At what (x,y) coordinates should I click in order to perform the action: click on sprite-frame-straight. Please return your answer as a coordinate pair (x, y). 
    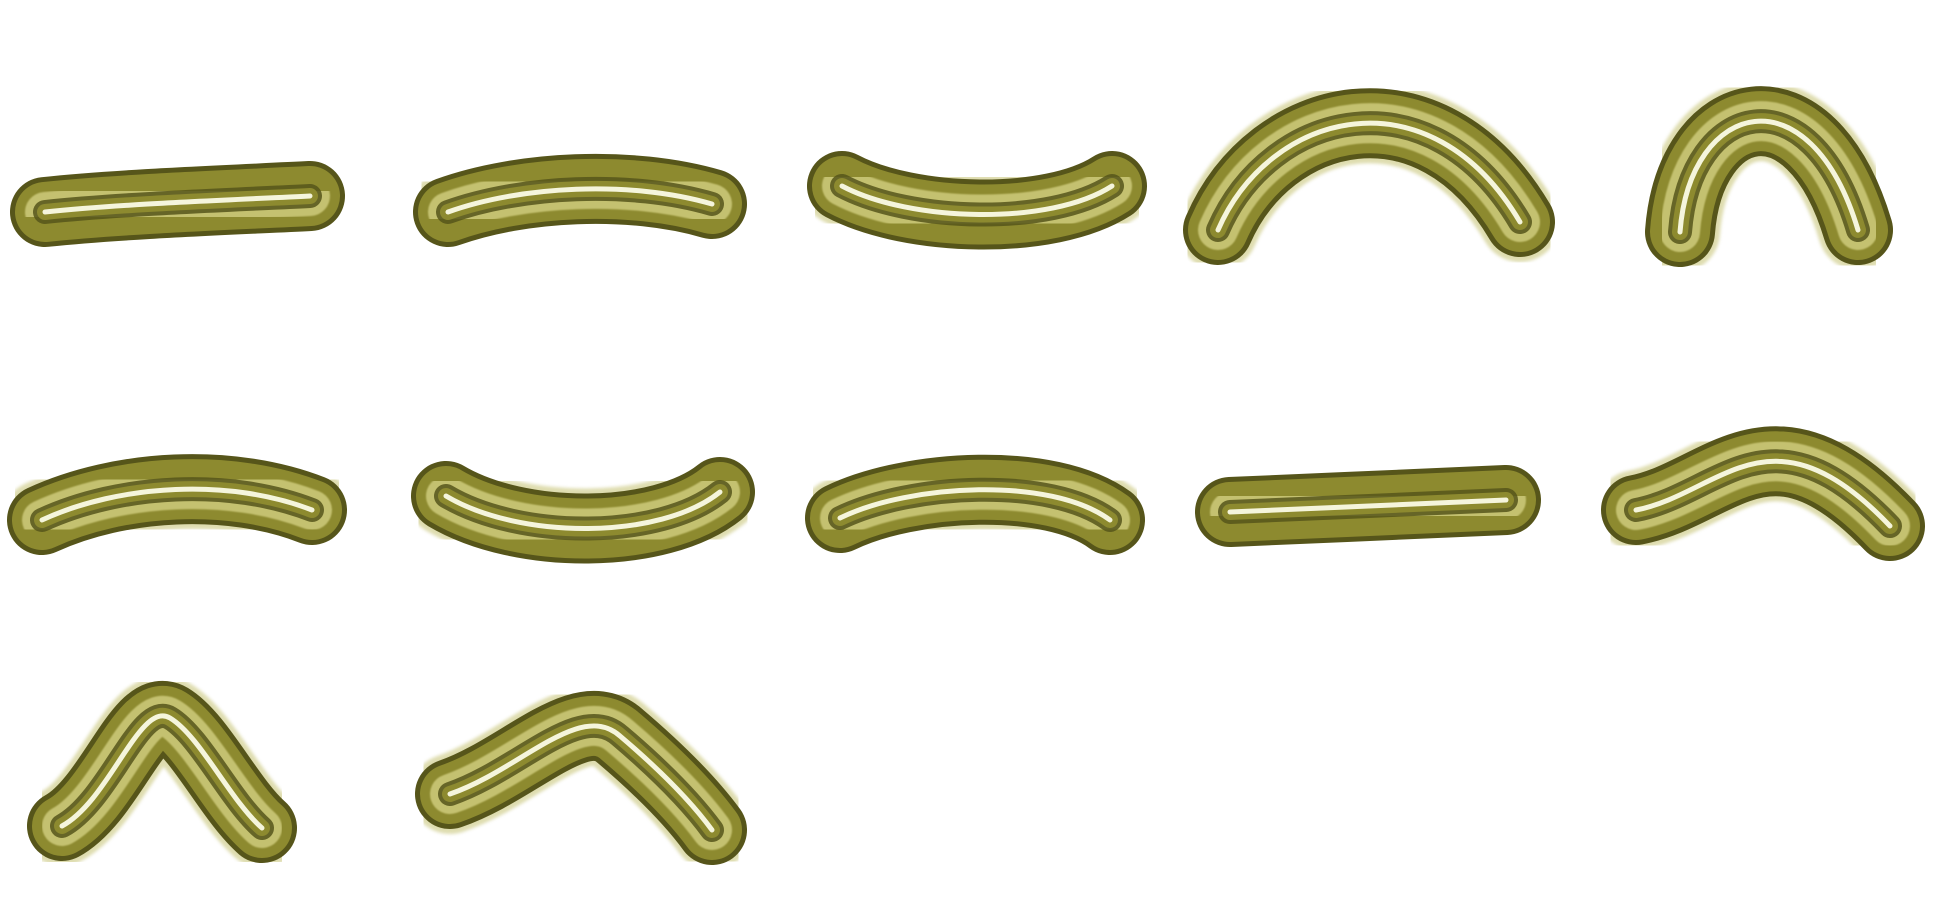
    Looking at the image, I should click on (177, 204).